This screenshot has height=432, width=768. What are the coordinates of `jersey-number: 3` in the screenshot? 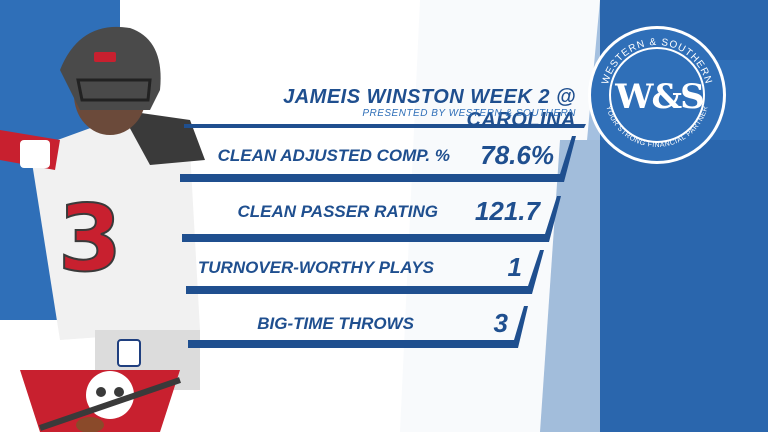 It's located at (90, 238).